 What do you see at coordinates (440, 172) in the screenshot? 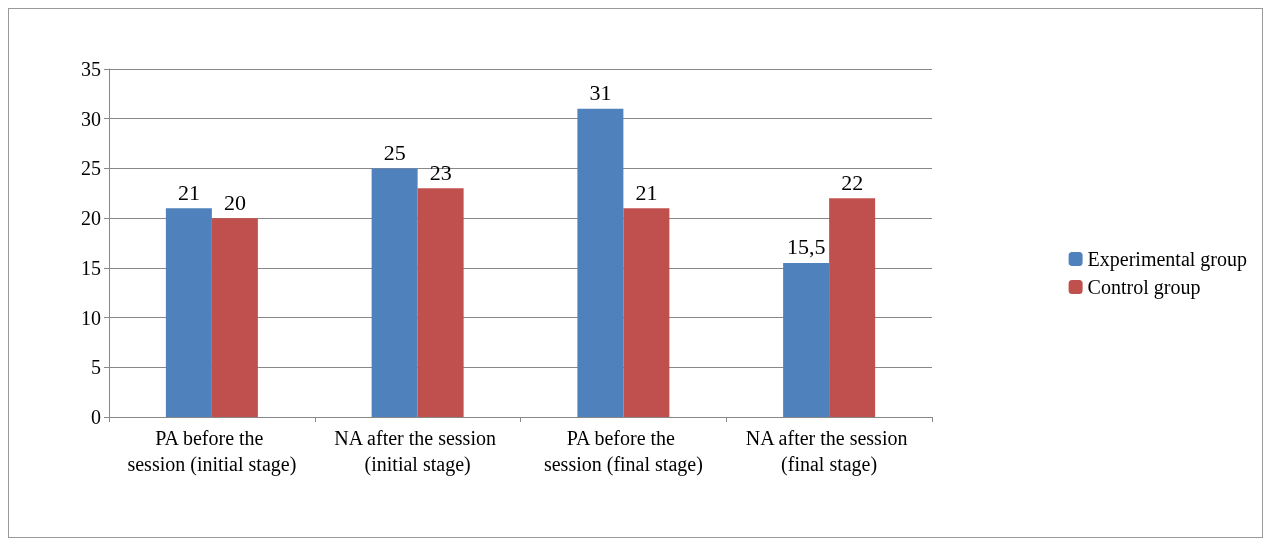
I see `data-label: 23` at bounding box center [440, 172].